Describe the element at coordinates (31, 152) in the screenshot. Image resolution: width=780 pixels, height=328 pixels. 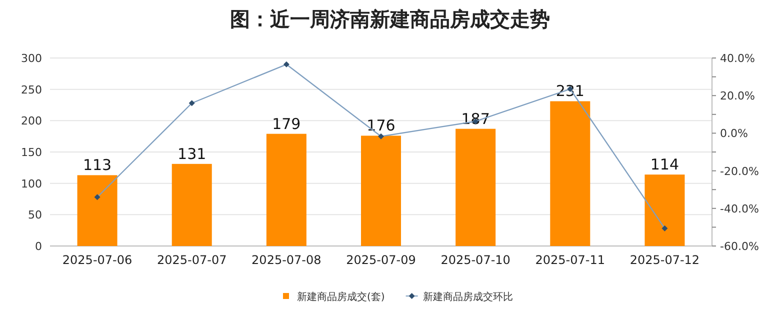
I see `y-tick-label: 150` at that location.